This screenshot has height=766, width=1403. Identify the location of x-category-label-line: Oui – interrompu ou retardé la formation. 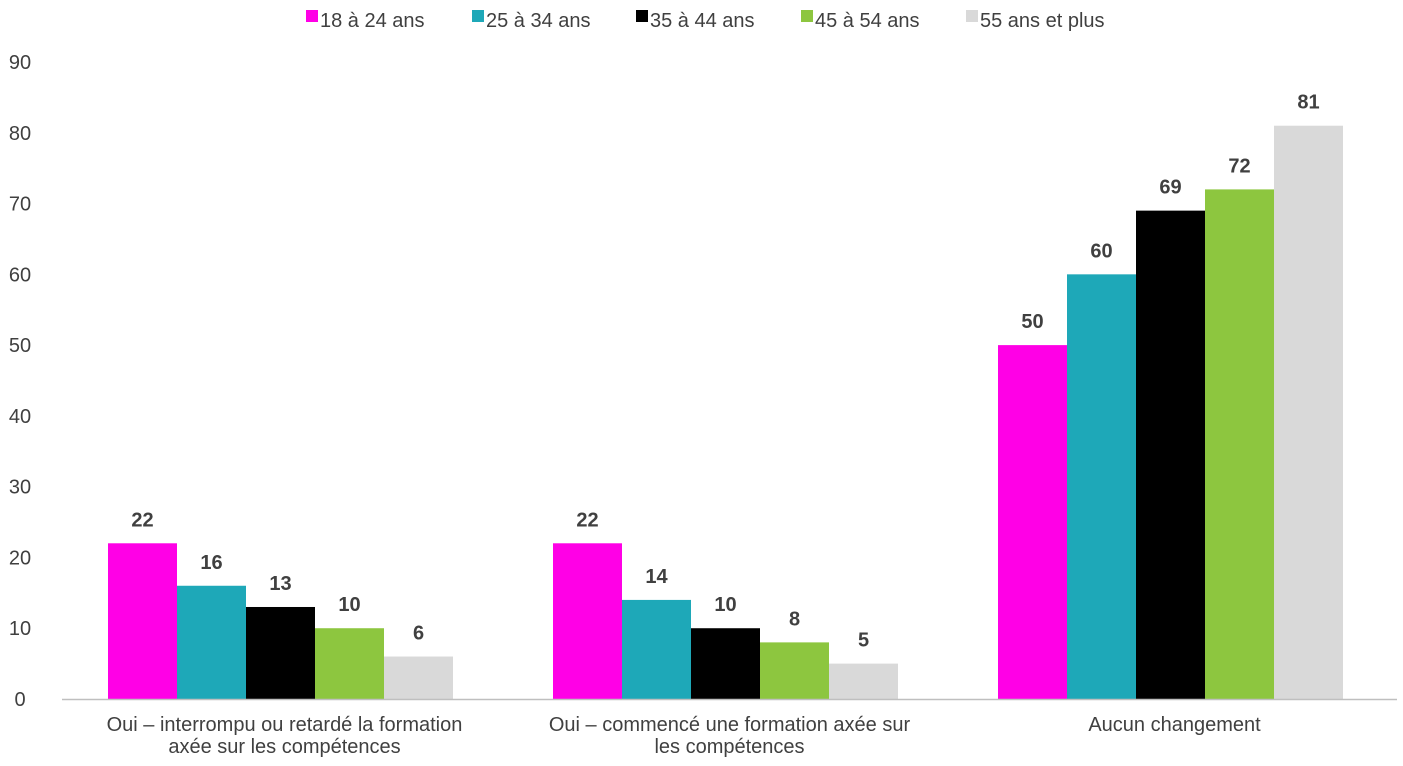
(285, 725).